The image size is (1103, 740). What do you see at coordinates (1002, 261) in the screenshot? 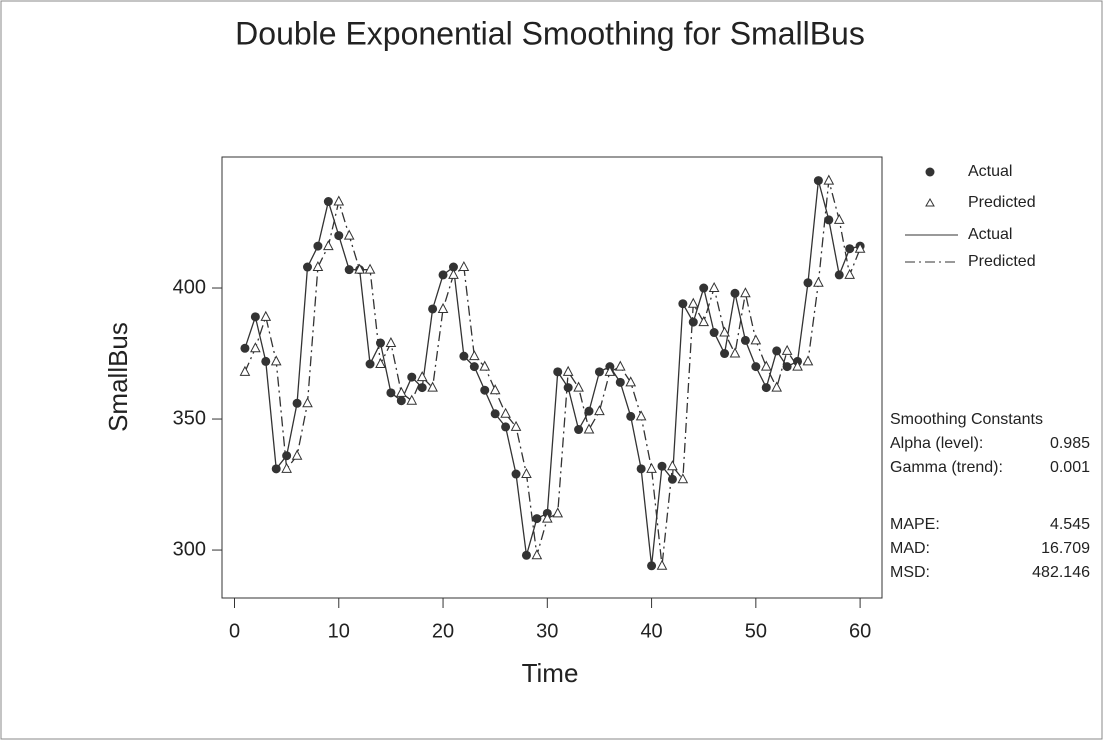
I see `legend-label: Predicted` at bounding box center [1002, 261].